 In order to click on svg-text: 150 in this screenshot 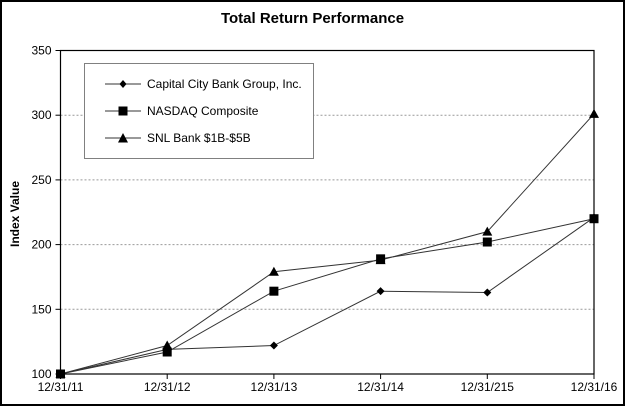, I will do `click(41, 309)`.